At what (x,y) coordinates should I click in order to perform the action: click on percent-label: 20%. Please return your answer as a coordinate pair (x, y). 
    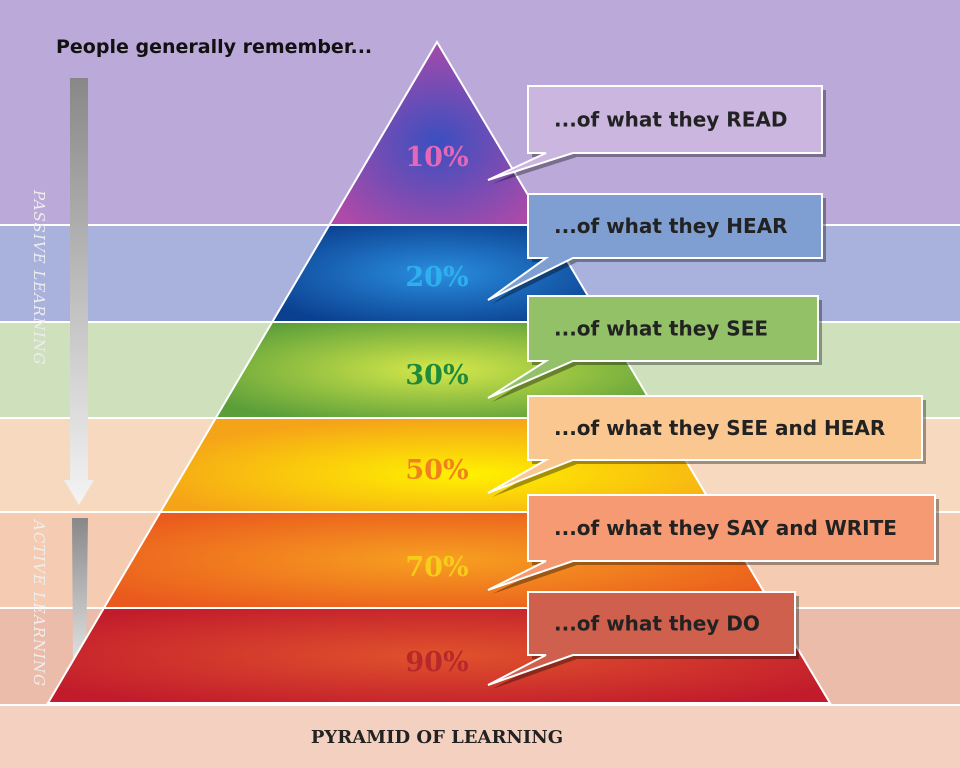
    Looking at the image, I should click on (436, 277).